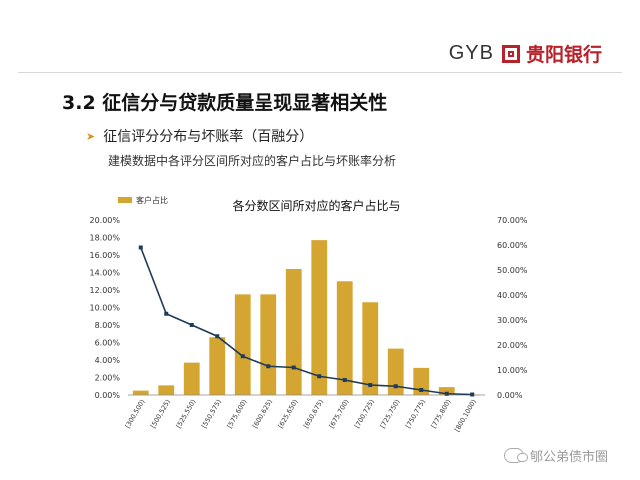 This screenshot has width=640, height=480. I want to click on y-left-tick-label: 10.00%, so click(104, 308).